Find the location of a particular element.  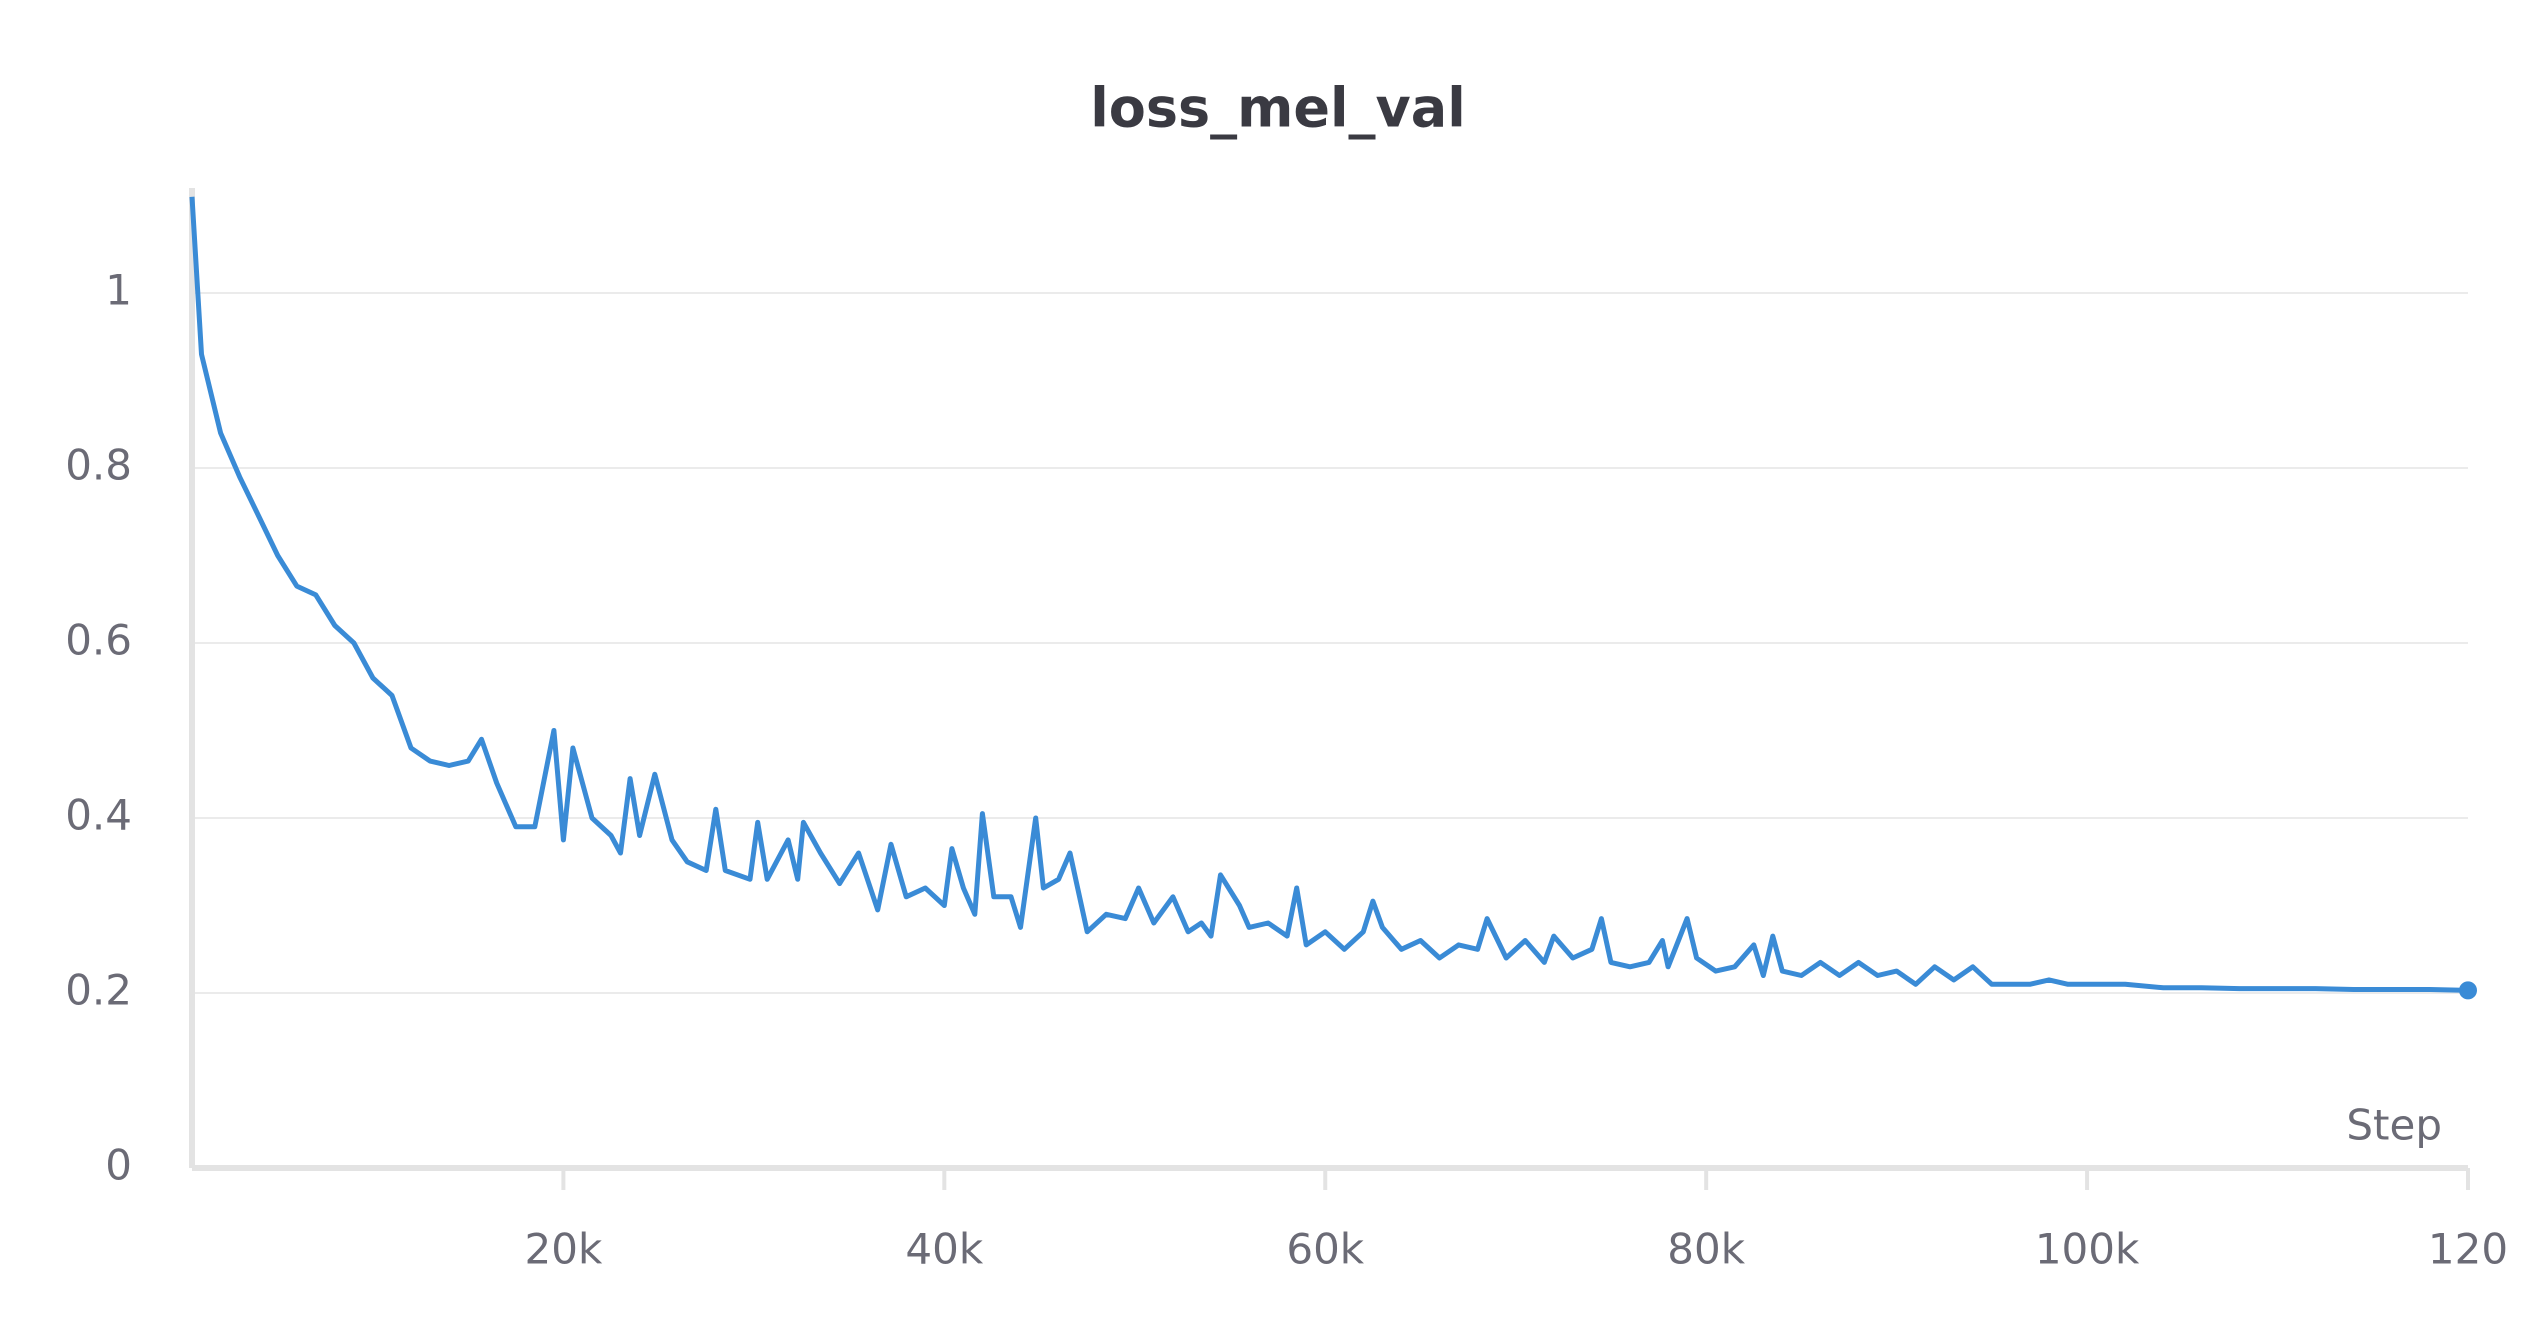

x-tick-label: 60k is located at coordinates (1325, 1249).